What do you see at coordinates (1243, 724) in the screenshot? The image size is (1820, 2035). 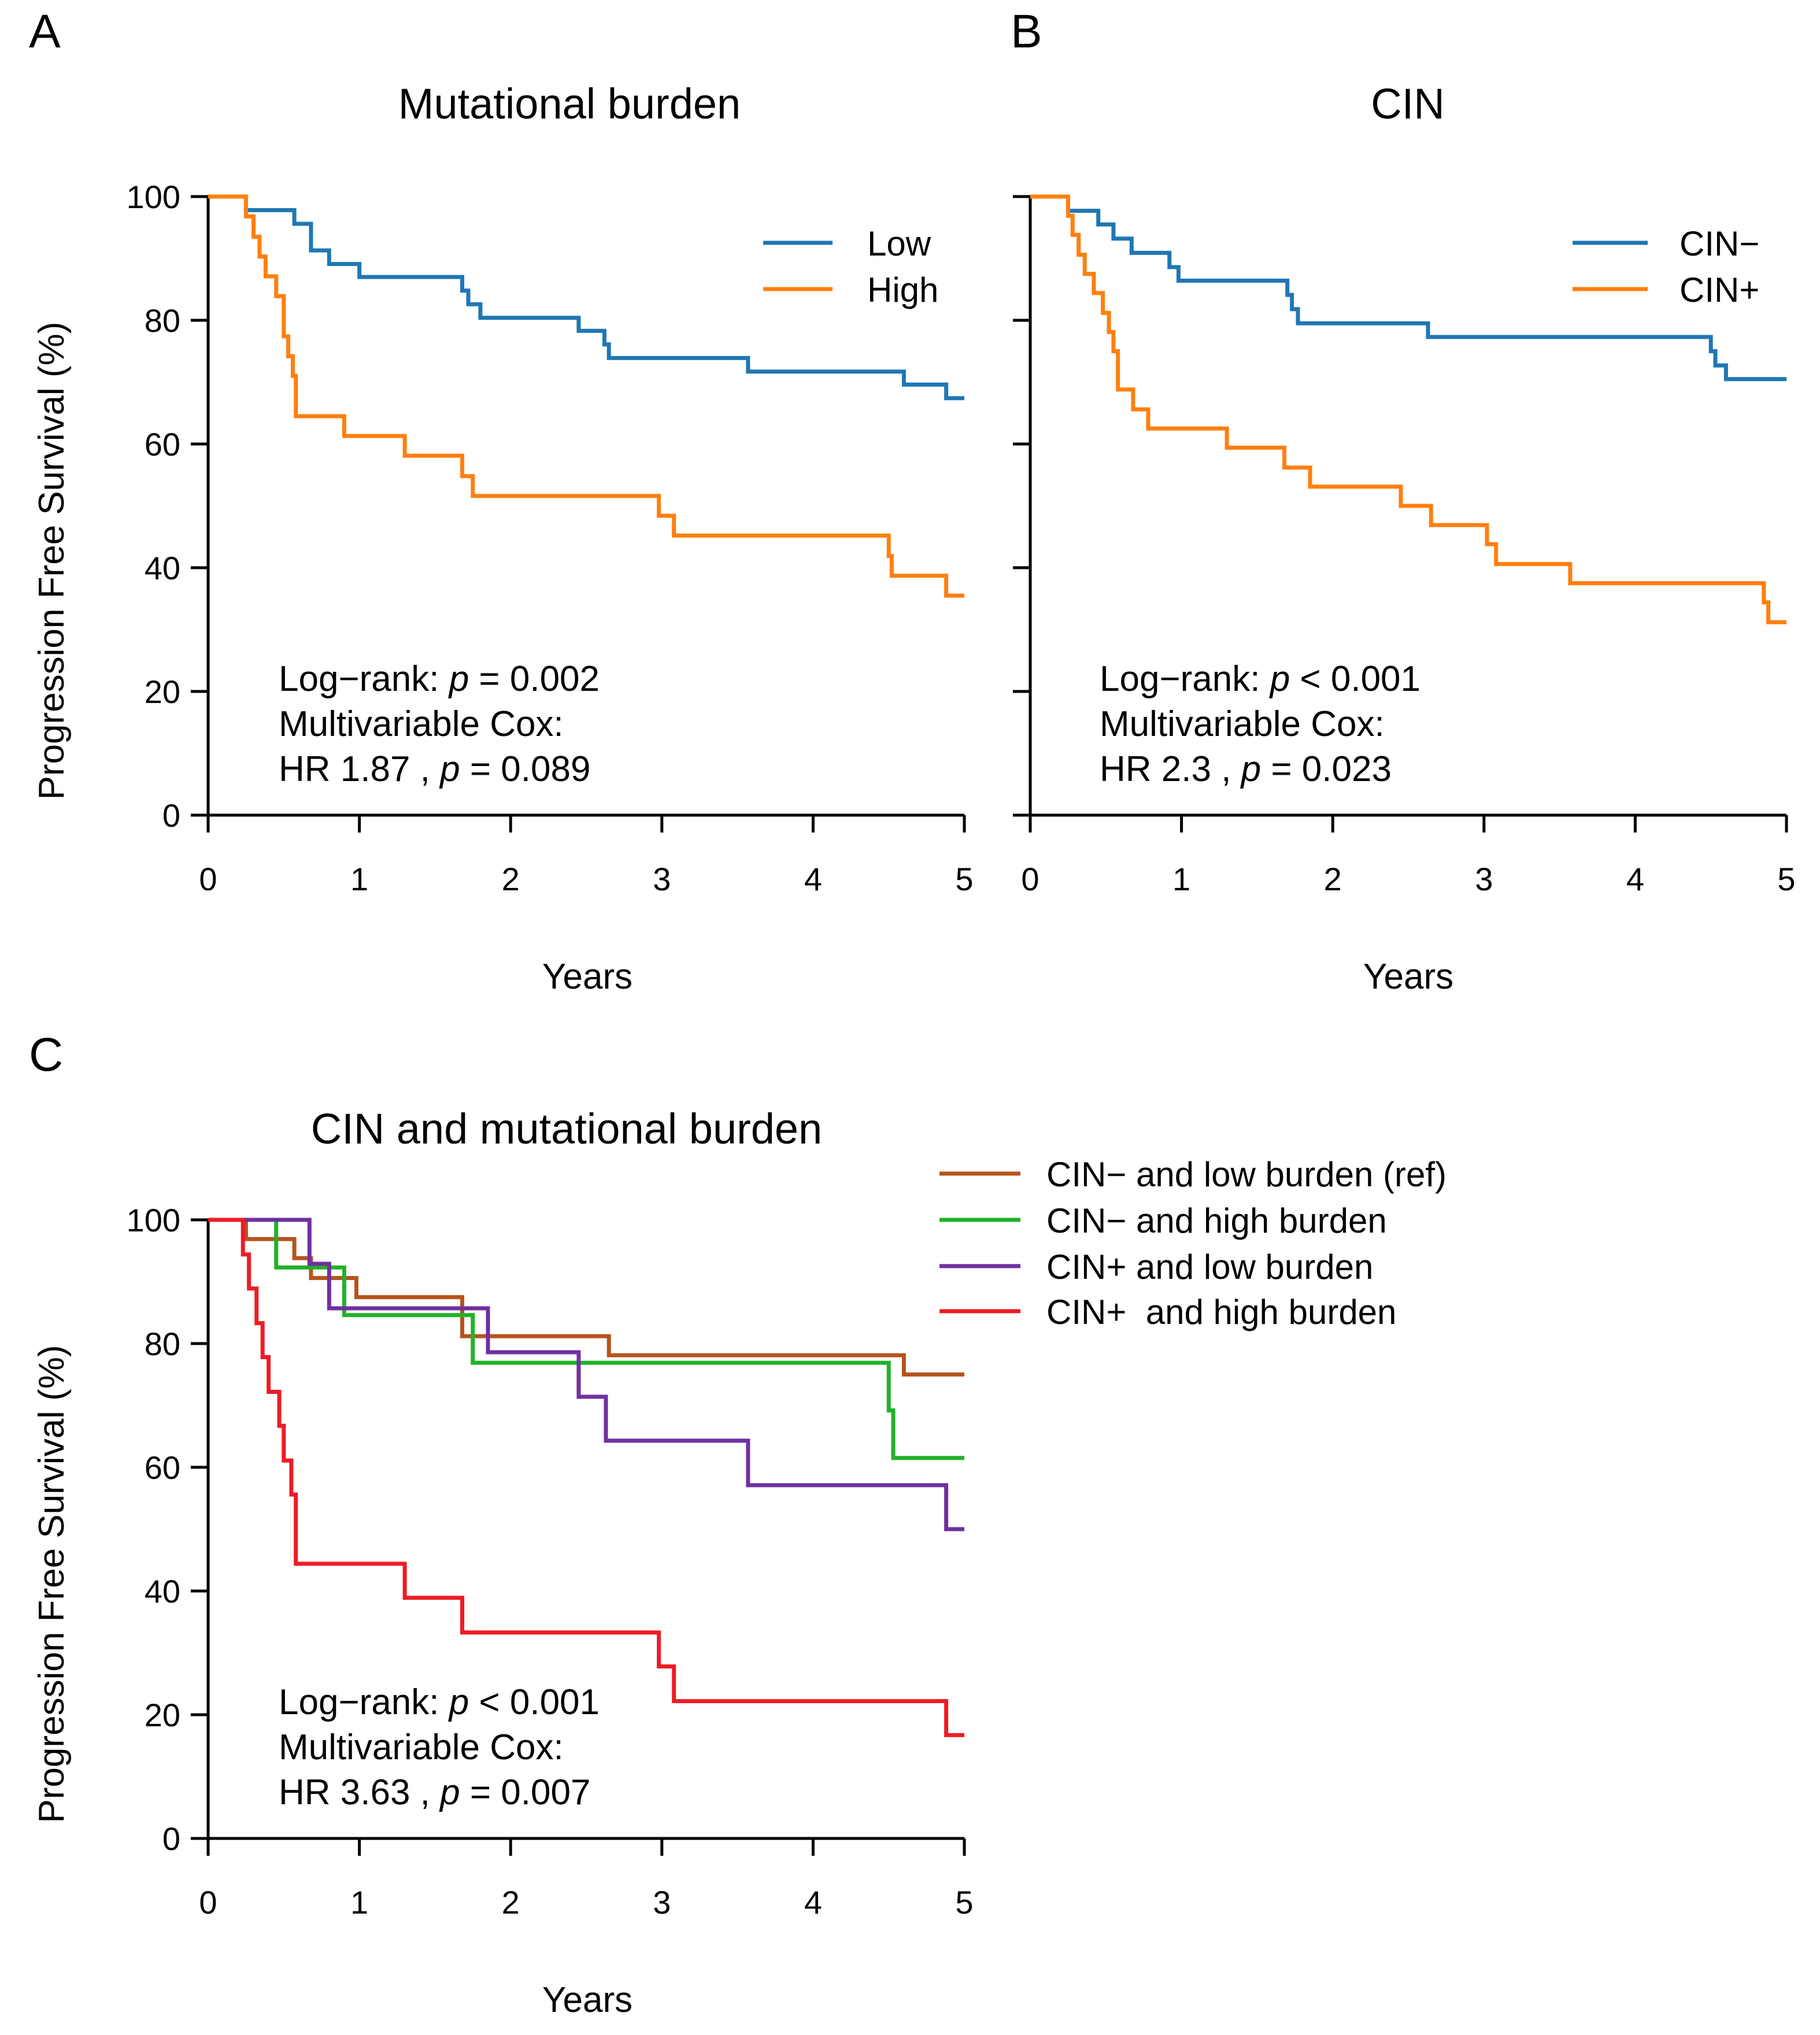 I see `stat-cox-b: Multivariable Cox:` at bounding box center [1243, 724].